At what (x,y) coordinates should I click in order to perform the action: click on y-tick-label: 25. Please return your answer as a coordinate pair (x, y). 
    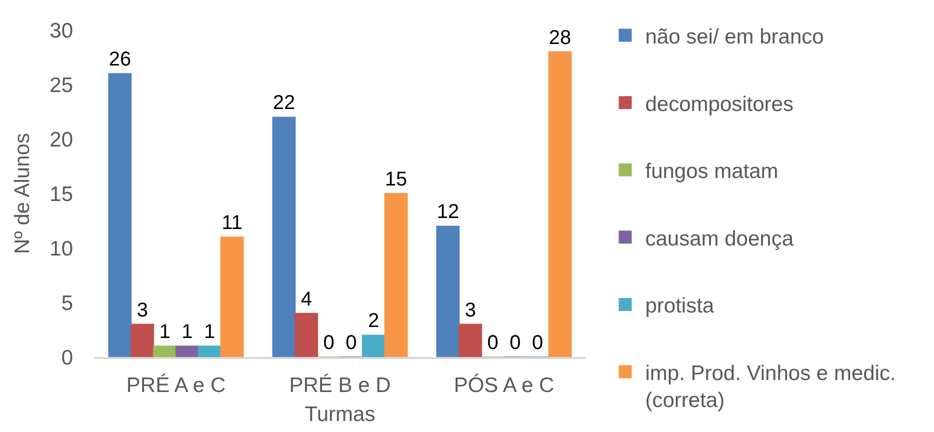
    Looking at the image, I should click on (61, 85).